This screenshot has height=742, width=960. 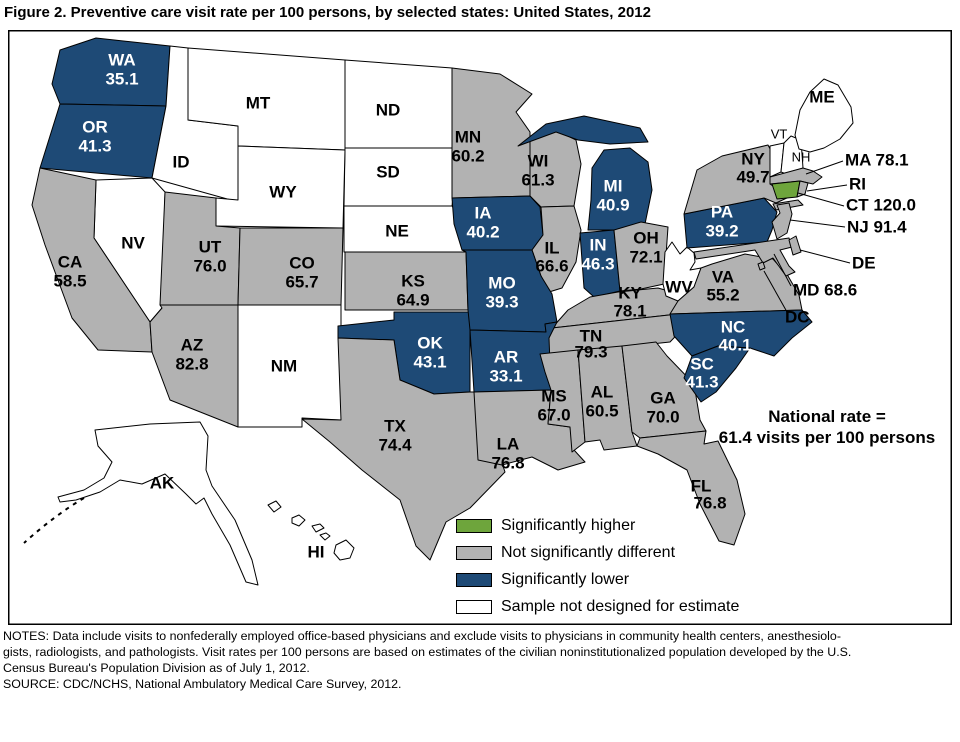 What do you see at coordinates (301, 282) in the screenshot?
I see `state-value-co: 65.7` at bounding box center [301, 282].